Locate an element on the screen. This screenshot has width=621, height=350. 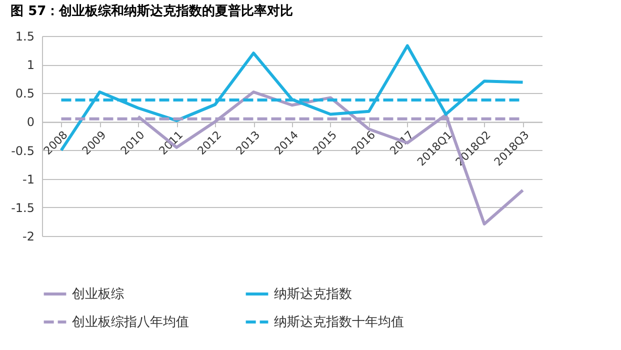
legend-label: 创业板综 is located at coordinates (98, 294).